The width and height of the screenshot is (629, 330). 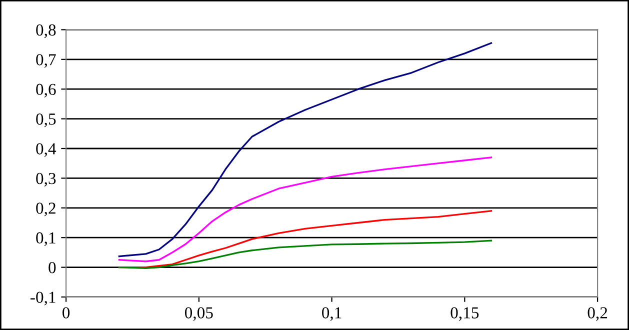 What do you see at coordinates (66, 312) in the screenshot?
I see `x-tick-label: 0` at bounding box center [66, 312].